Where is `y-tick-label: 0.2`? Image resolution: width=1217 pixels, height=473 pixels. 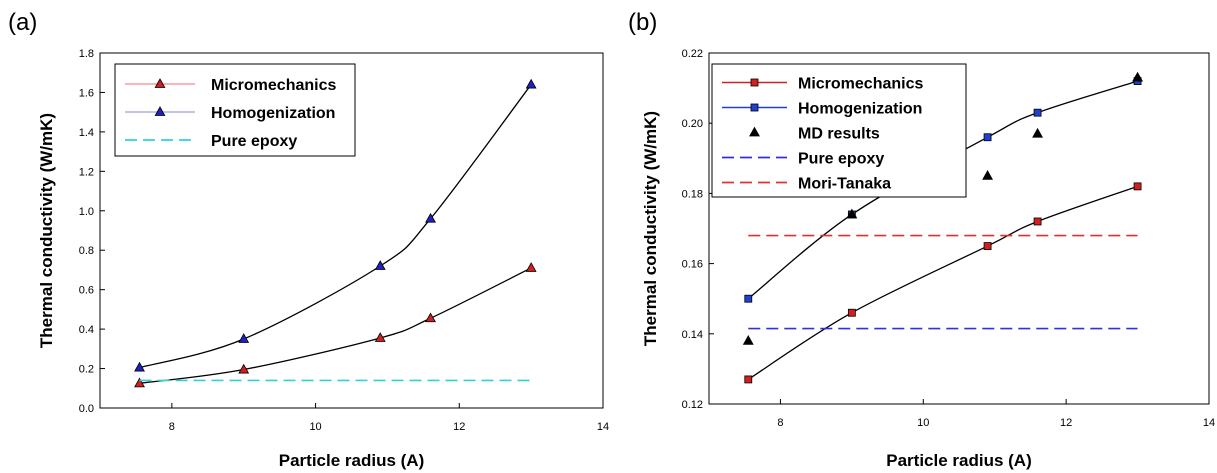 y-tick-label: 0.2 is located at coordinates (86, 370).